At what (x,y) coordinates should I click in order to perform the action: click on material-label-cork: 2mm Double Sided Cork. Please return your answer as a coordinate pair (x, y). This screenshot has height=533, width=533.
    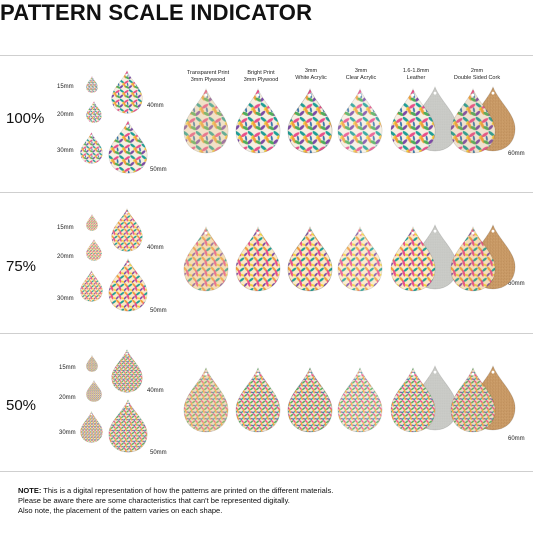
    Looking at the image, I should click on (477, 74).